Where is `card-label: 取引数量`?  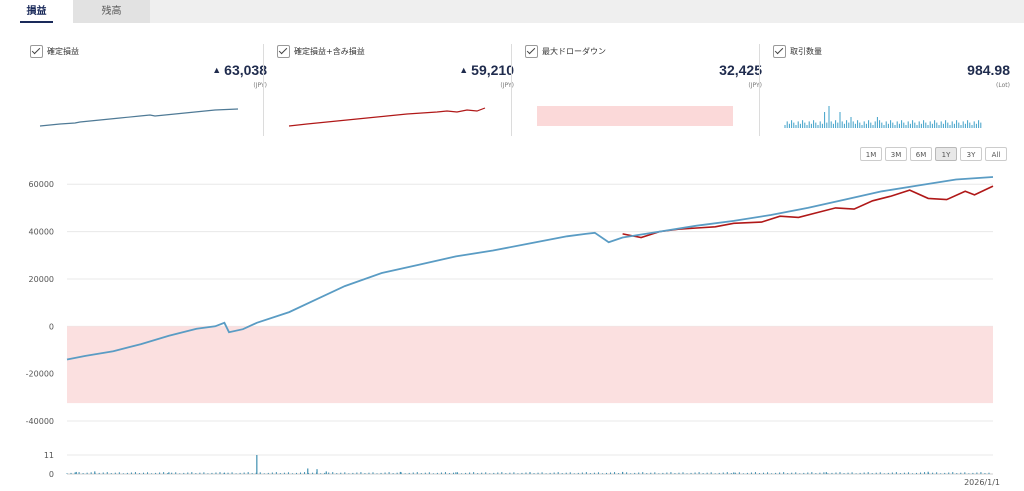 card-label: 取引数量 is located at coordinates (806, 51).